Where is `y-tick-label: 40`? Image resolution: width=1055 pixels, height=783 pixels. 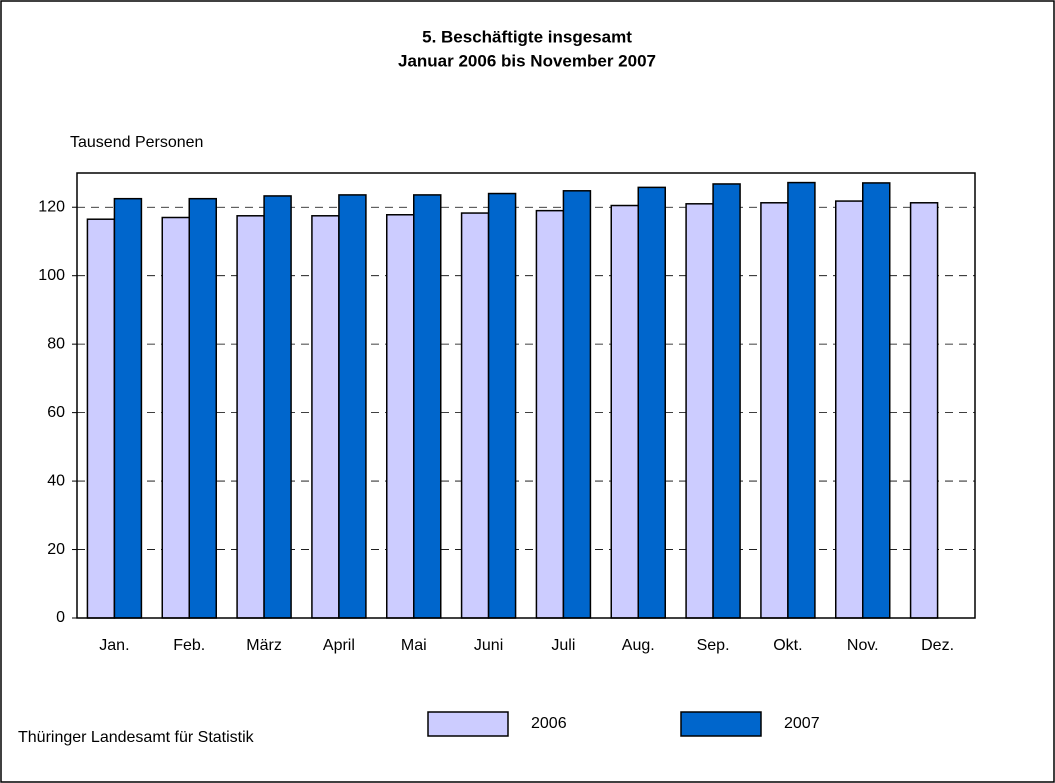
y-tick-label: 40 is located at coordinates (56, 480).